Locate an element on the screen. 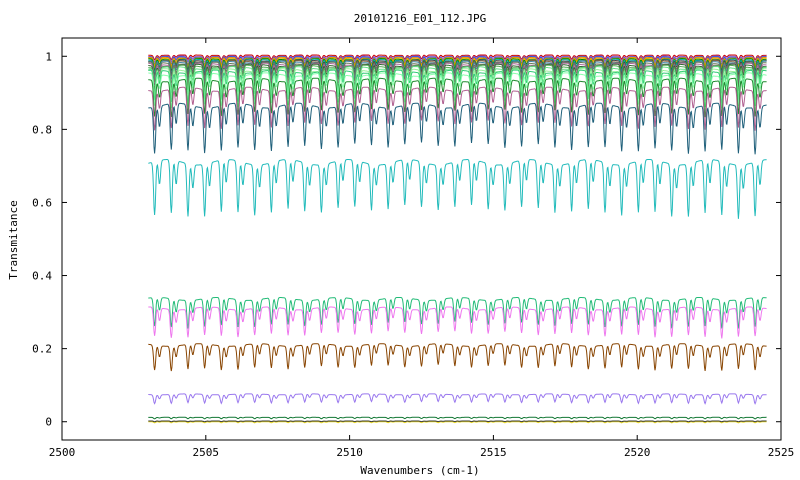  x-tick-label: 2515 is located at coordinates (493, 452).